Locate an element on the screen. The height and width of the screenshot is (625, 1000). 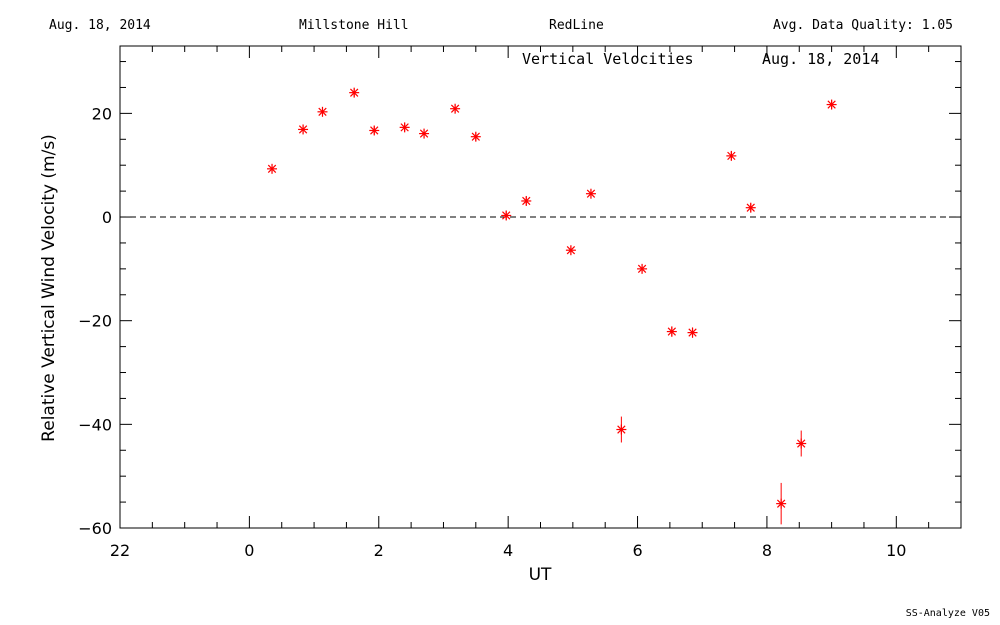
header-instrument: RedLine is located at coordinates (576, 25).